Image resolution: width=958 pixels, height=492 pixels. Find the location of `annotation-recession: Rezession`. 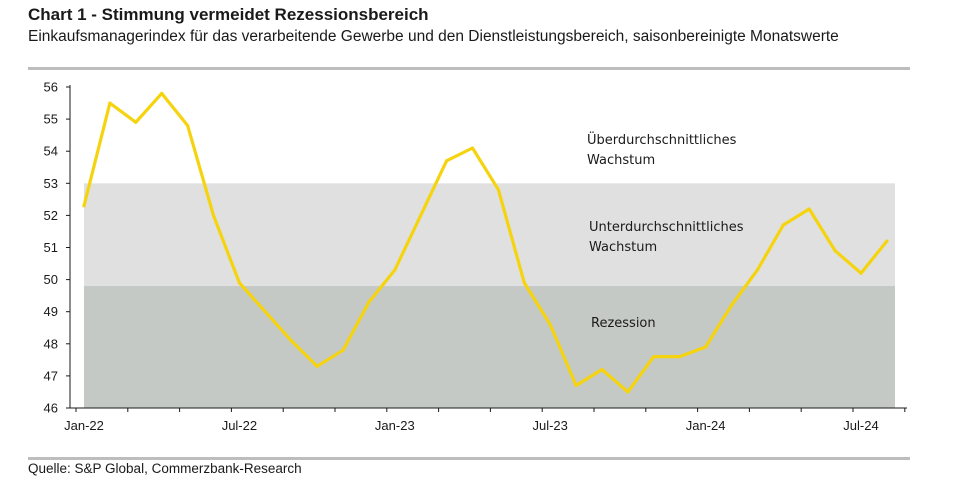

annotation-recession: Rezession is located at coordinates (623, 323).